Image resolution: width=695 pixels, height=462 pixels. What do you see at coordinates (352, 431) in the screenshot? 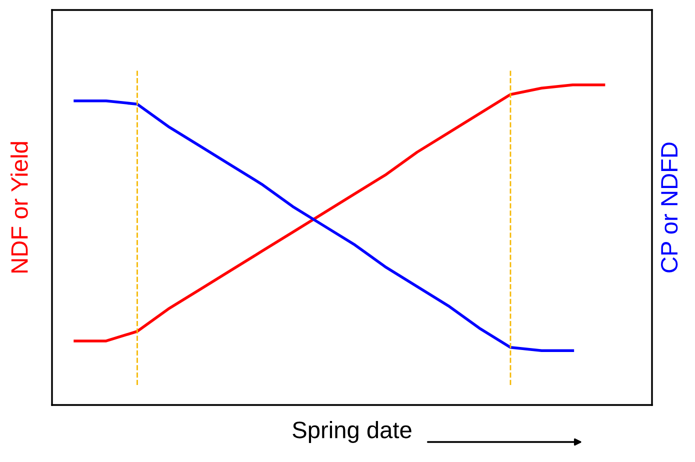
I see `x-axis-title: Spring date` at bounding box center [352, 431].